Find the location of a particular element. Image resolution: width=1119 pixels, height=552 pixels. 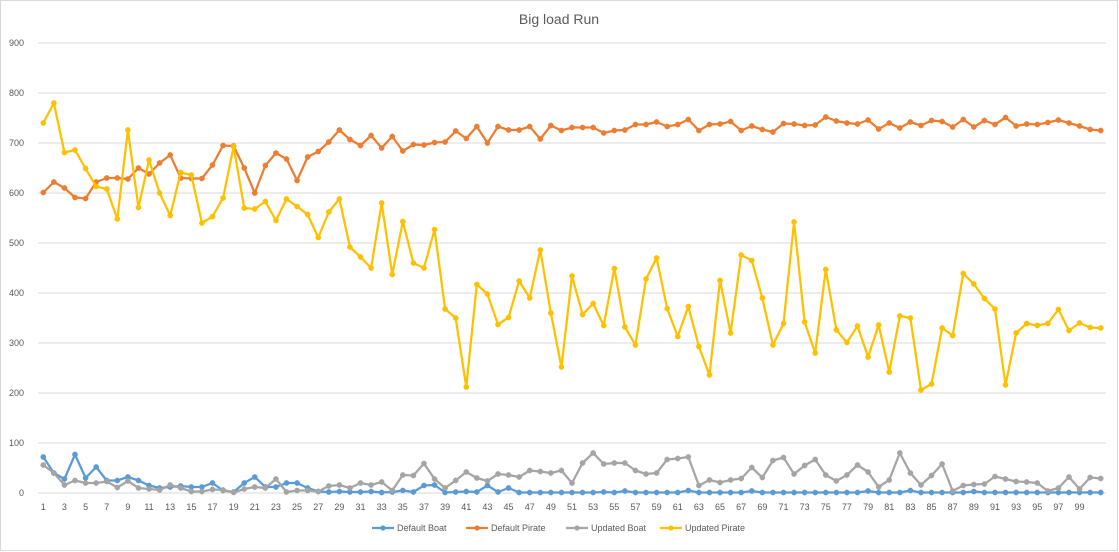

x-tick-label: 45 is located at coordinates (509, 507).